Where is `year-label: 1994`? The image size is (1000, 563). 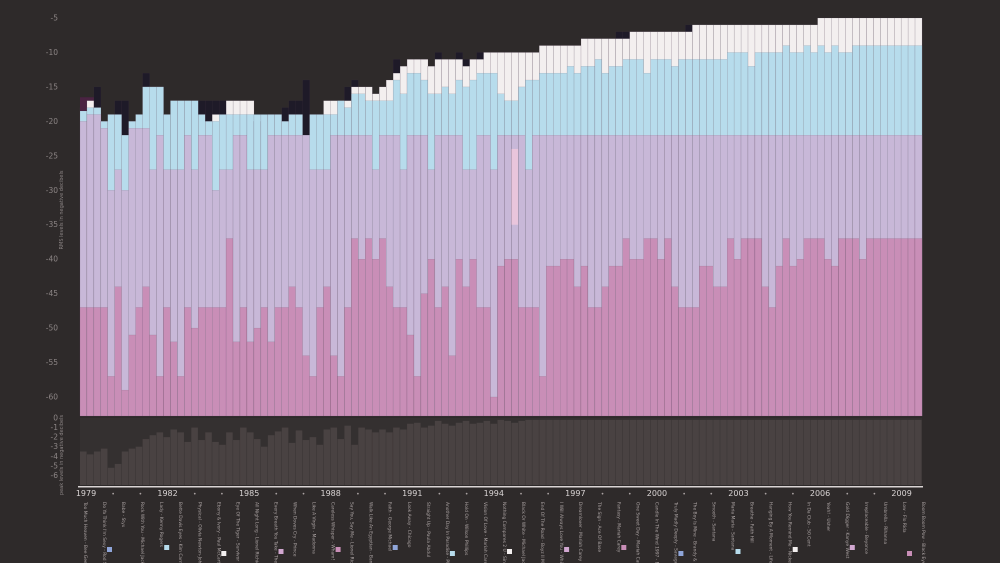 year-label: 1994 is located at coordinates (494, 493).